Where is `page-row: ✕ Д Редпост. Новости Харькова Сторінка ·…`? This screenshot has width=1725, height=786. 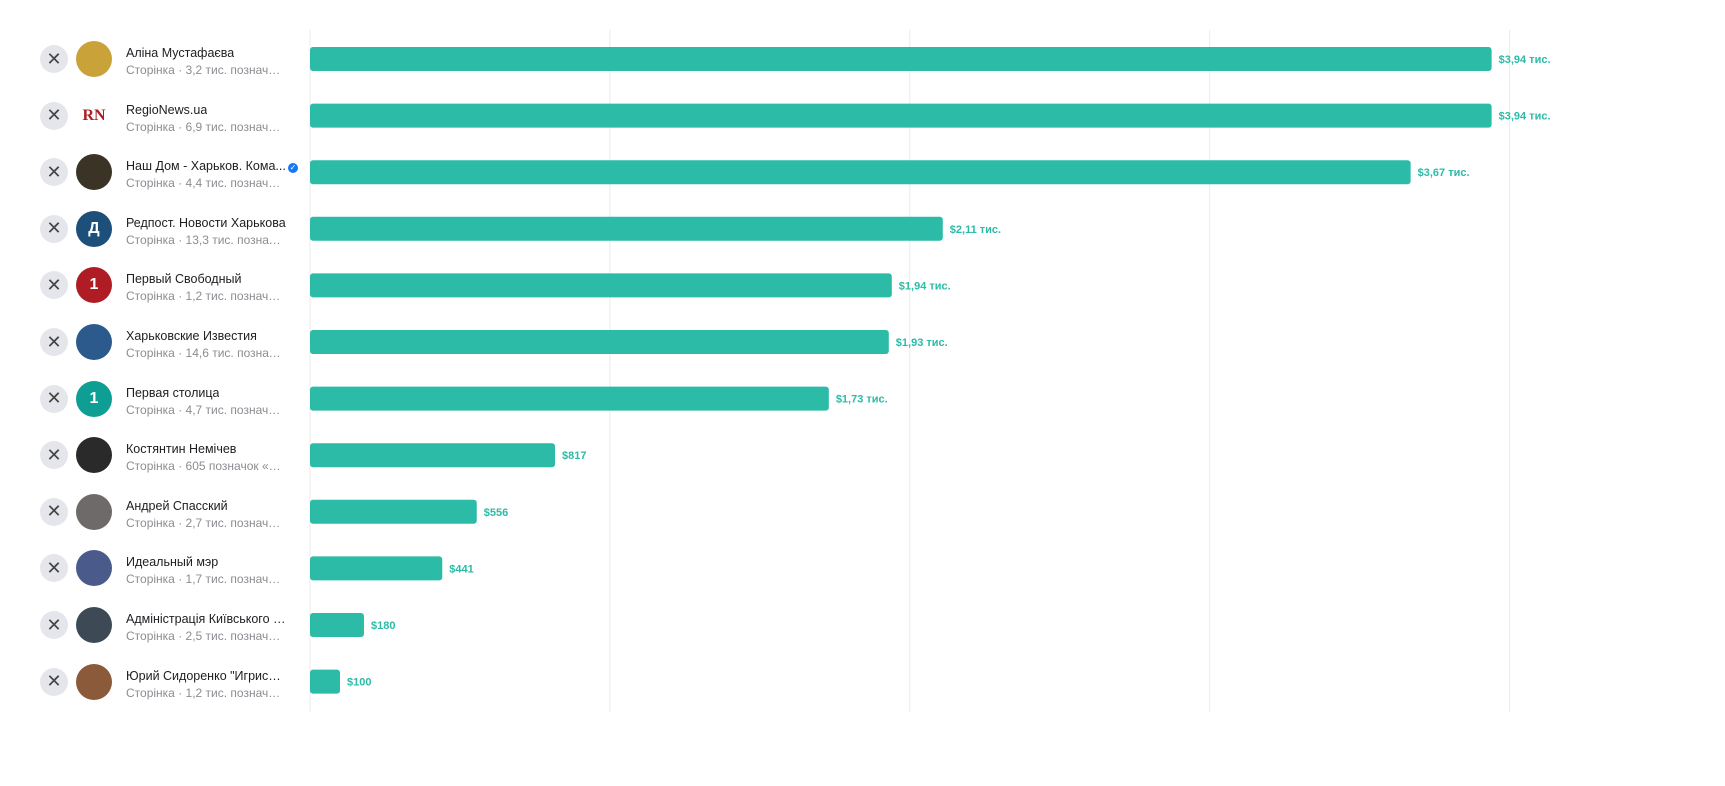 page-row: ✕ Д Редпост. Новости Харькова Сторінка ·… is located at coordinates (150, 229).